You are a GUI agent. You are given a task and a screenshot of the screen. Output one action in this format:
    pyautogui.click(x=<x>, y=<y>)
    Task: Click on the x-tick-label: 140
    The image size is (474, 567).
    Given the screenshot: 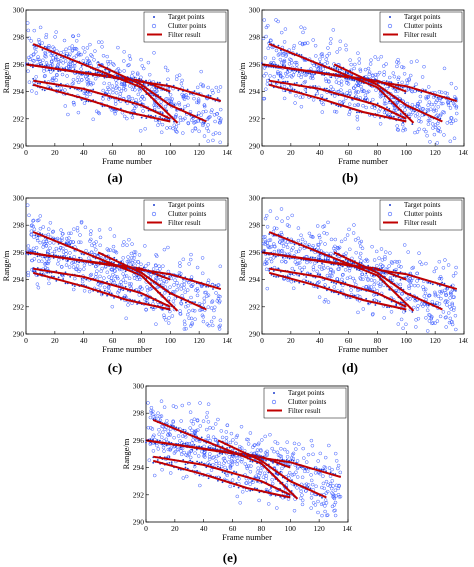 What is the action you would take?
    pyautogui.click(x=227, y=152)
    